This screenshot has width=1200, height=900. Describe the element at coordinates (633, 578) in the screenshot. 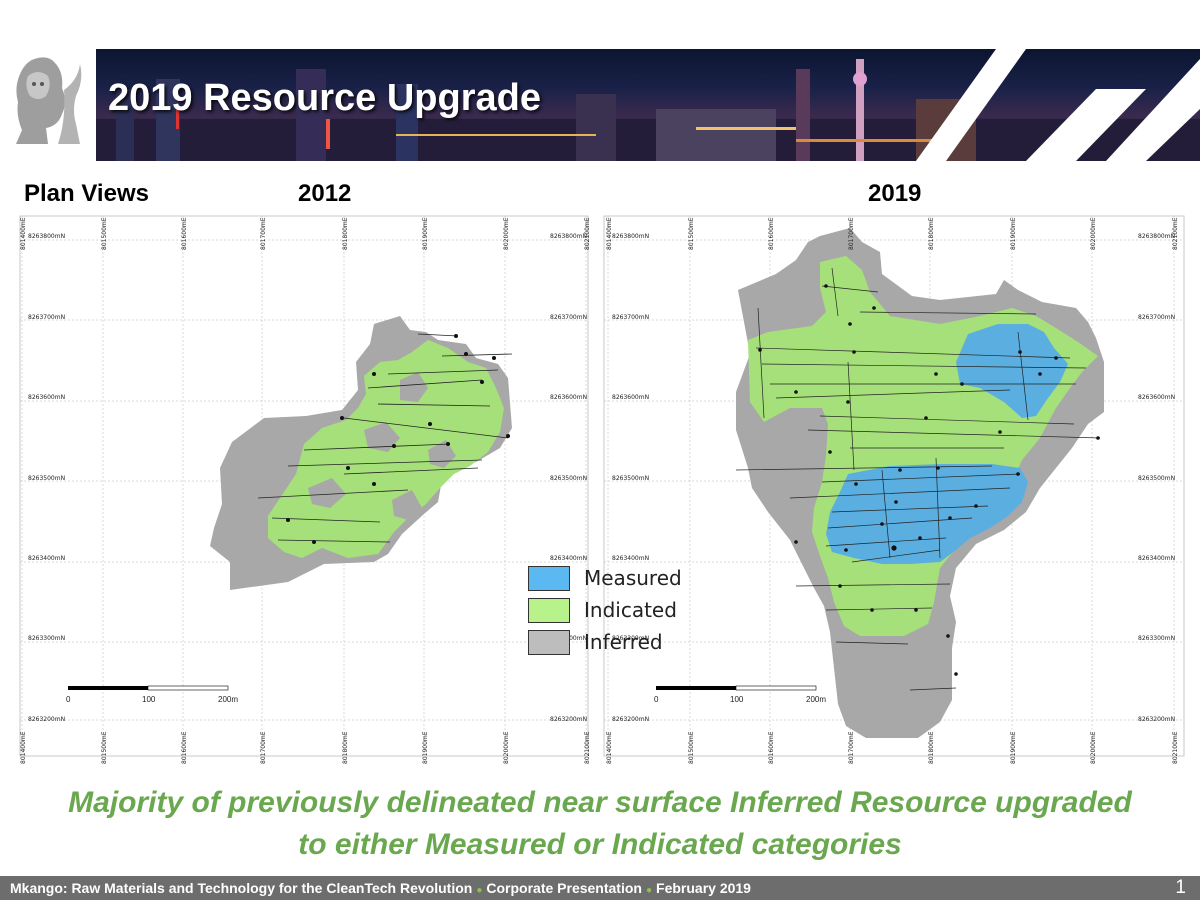

I see `legend-label: Measured` at that location.